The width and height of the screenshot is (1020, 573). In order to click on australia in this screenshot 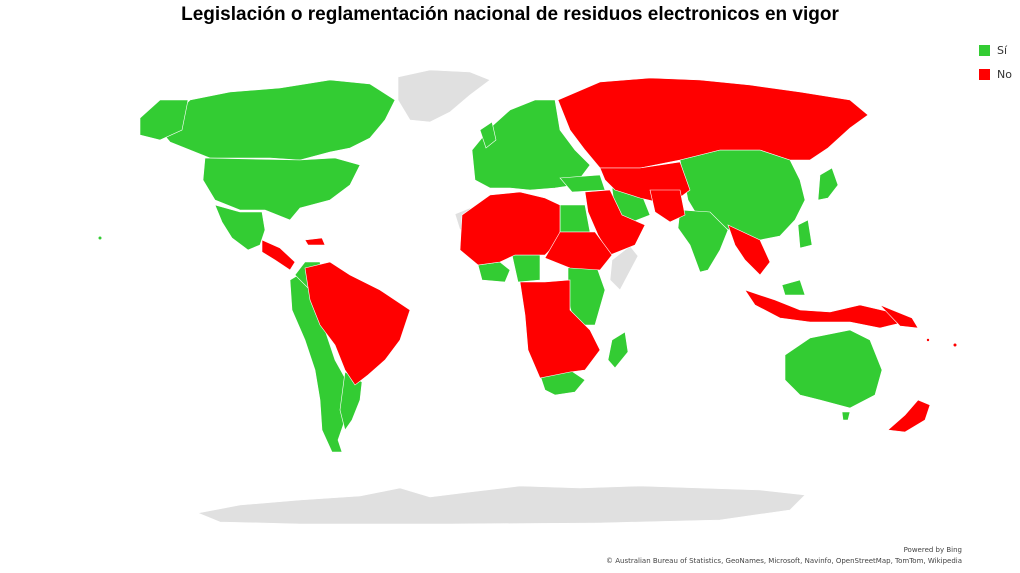, I will do `click(833, 369)`.